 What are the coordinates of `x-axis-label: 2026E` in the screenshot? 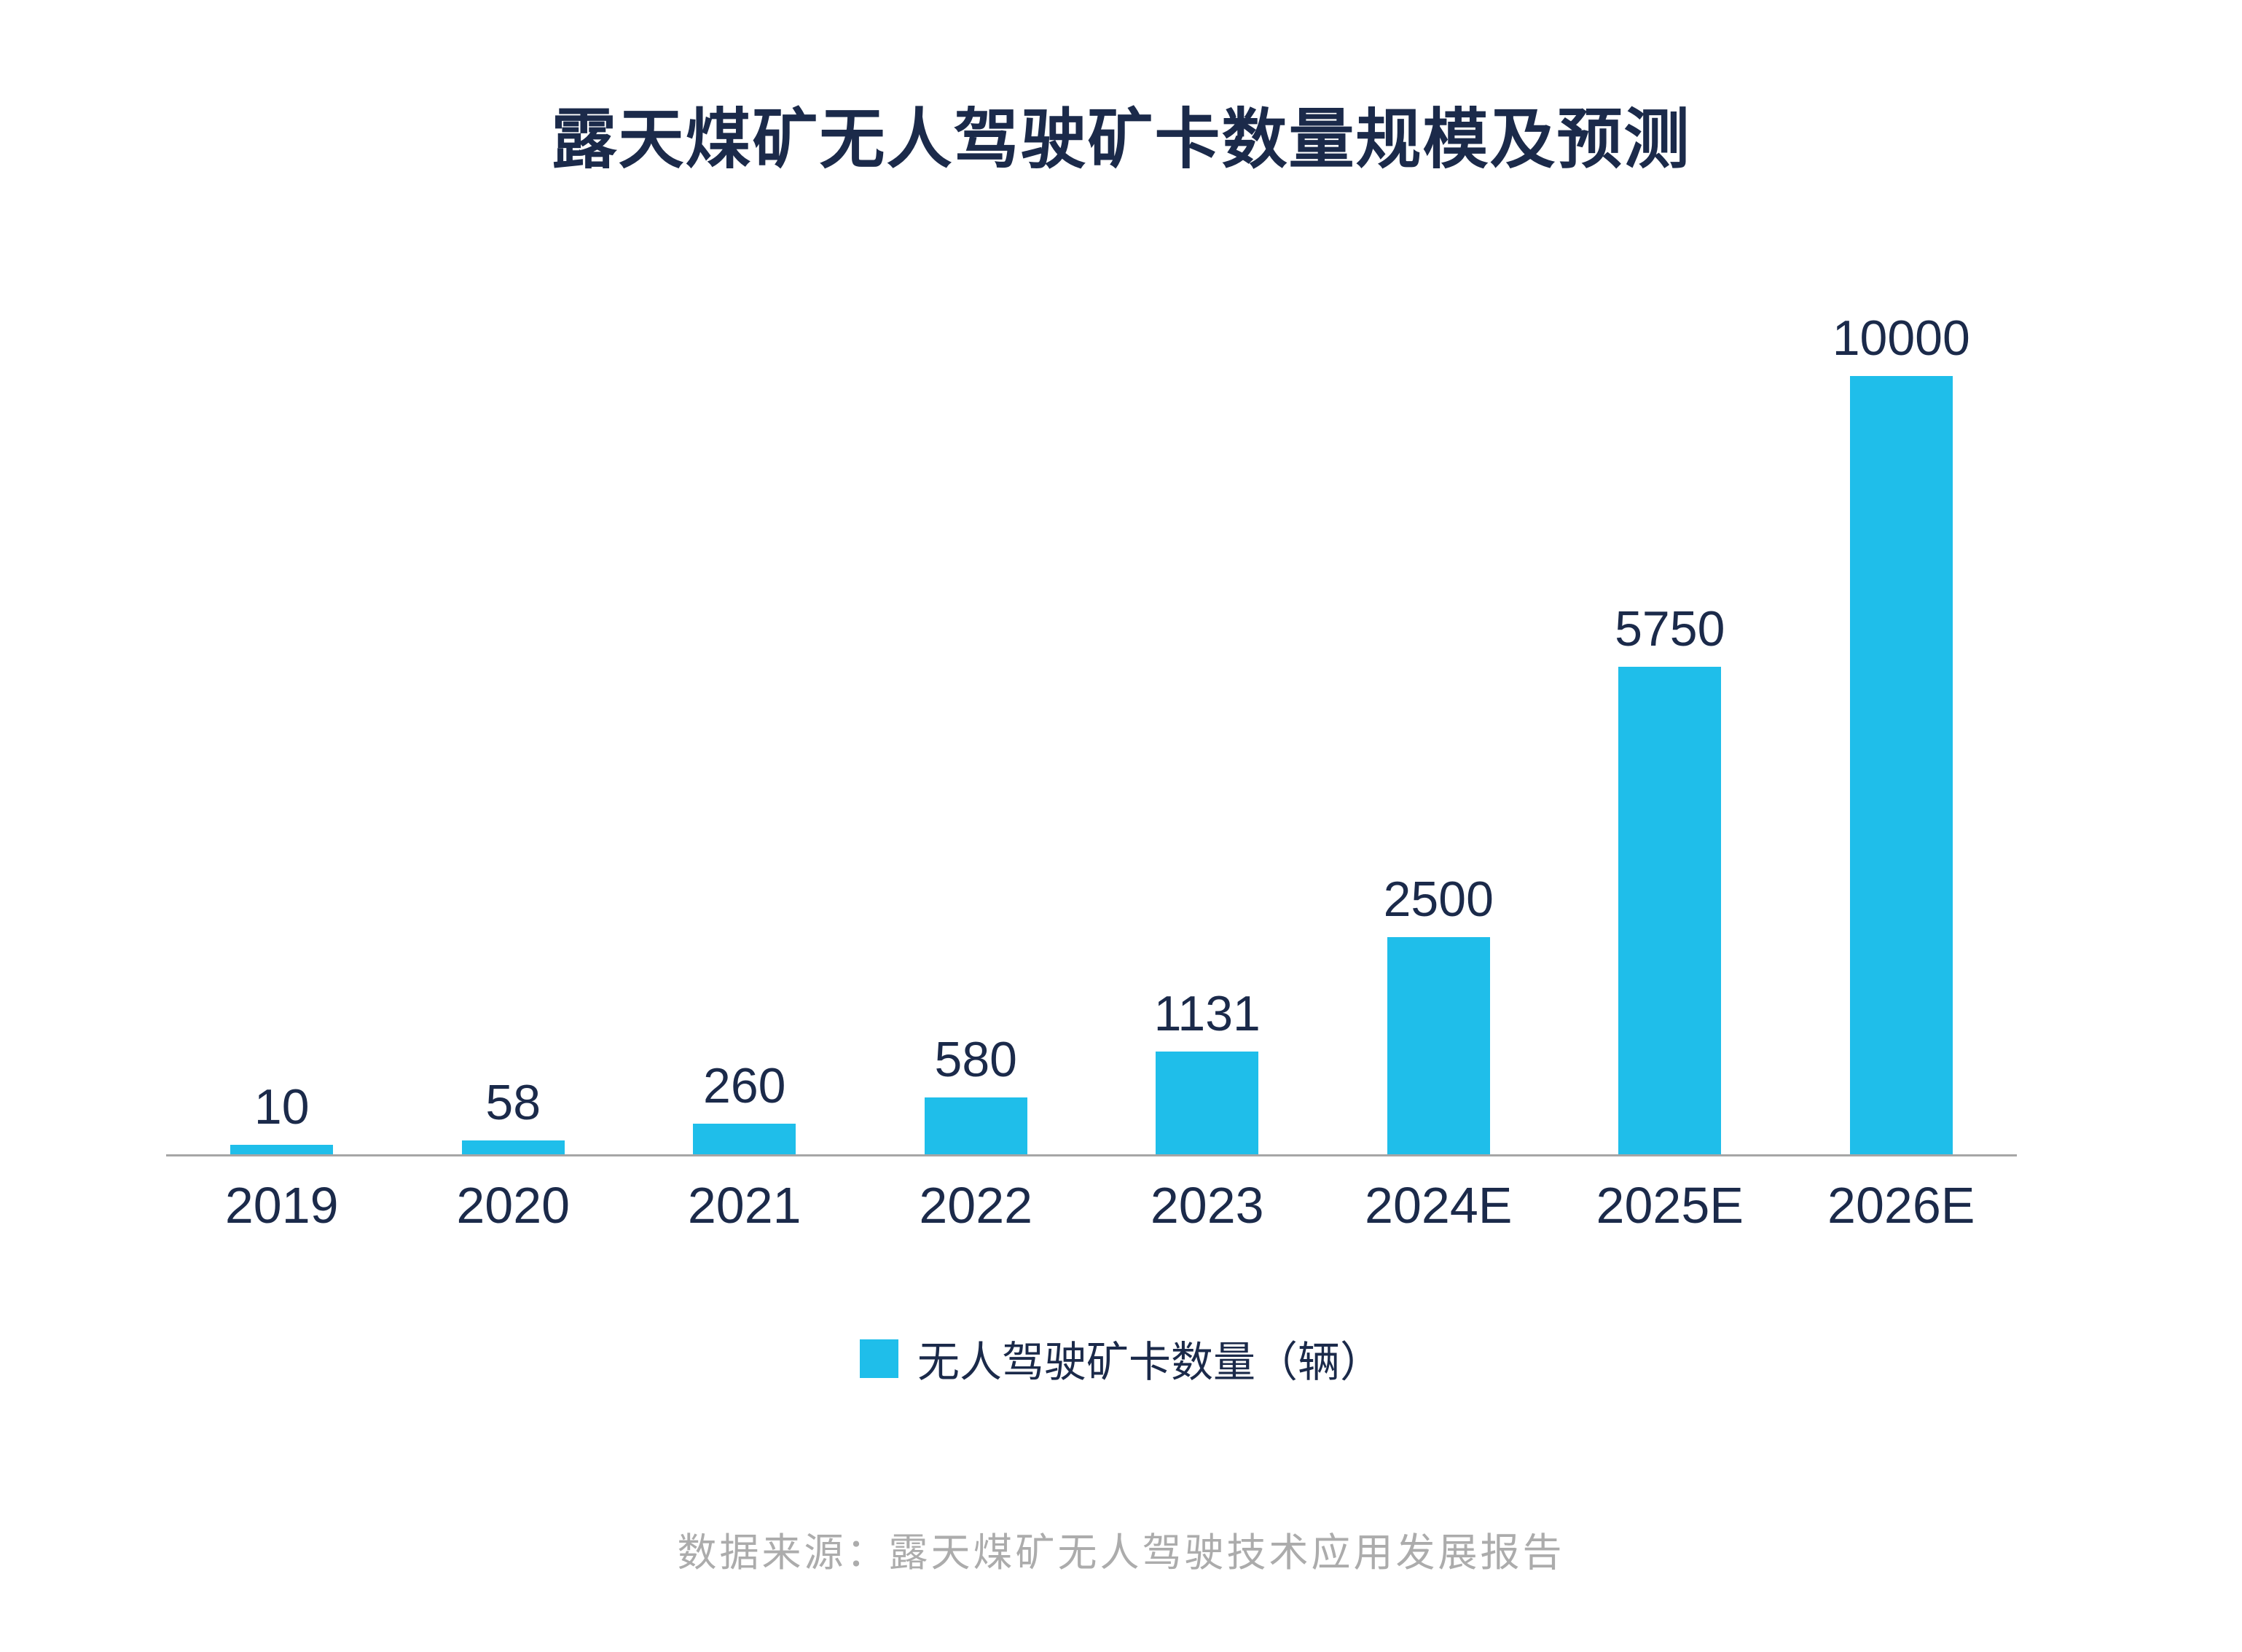 It's located at (1901, 1205).